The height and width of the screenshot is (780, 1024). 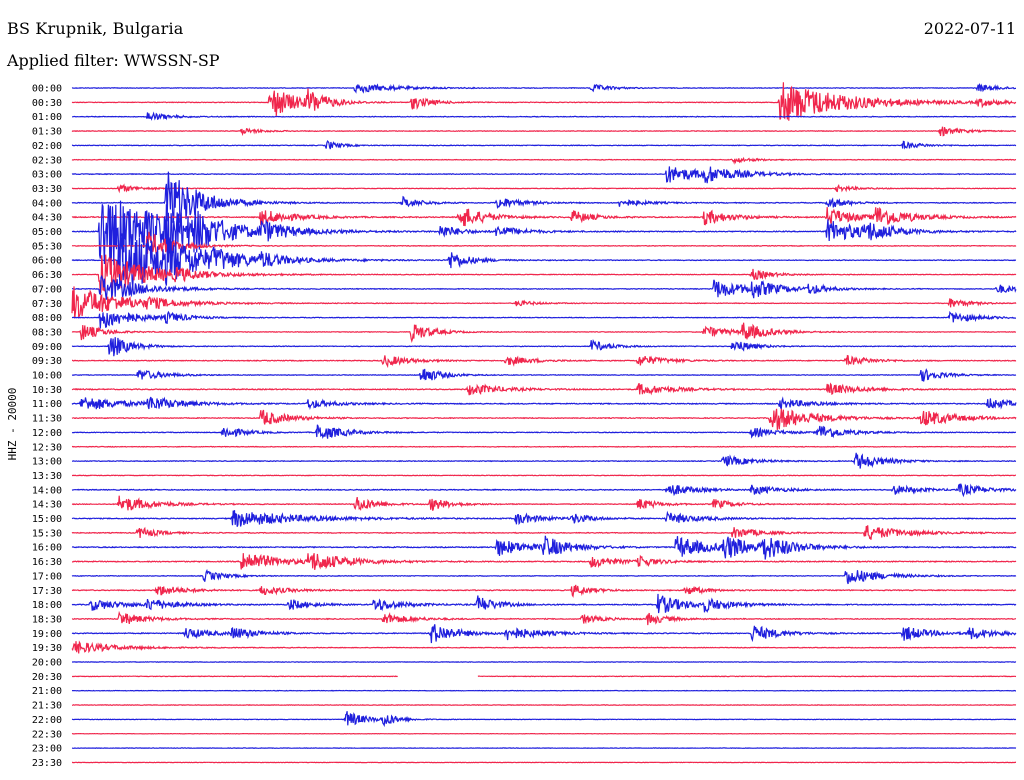 I want to click on time-tick-label: 04:00, so click(x=47, y=203).